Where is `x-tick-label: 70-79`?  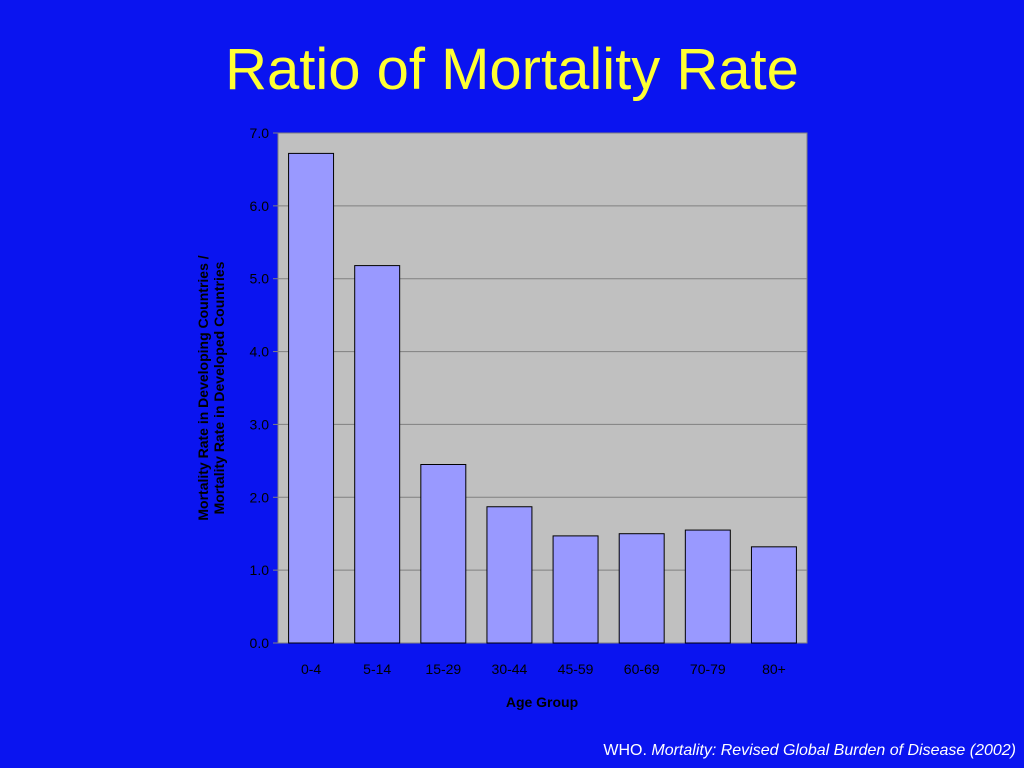 x-tick-label: 70-79 is located at coordinates (708, 669).